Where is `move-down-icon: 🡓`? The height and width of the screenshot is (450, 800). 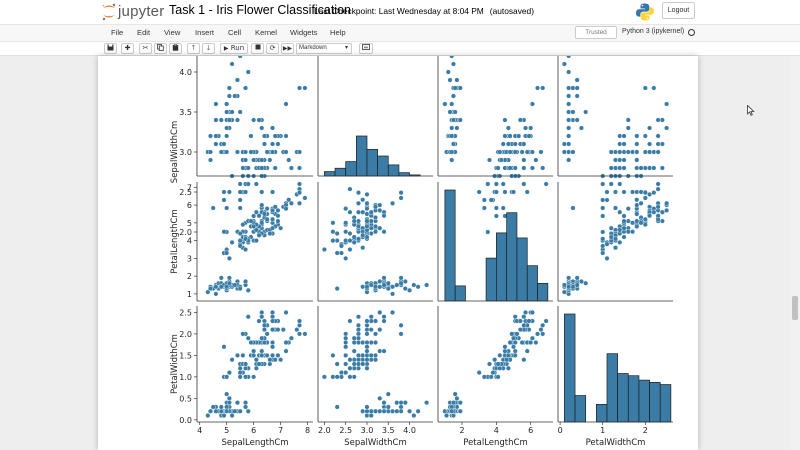
move-down-icon: 🡓 is located at coordinates (208, 48).